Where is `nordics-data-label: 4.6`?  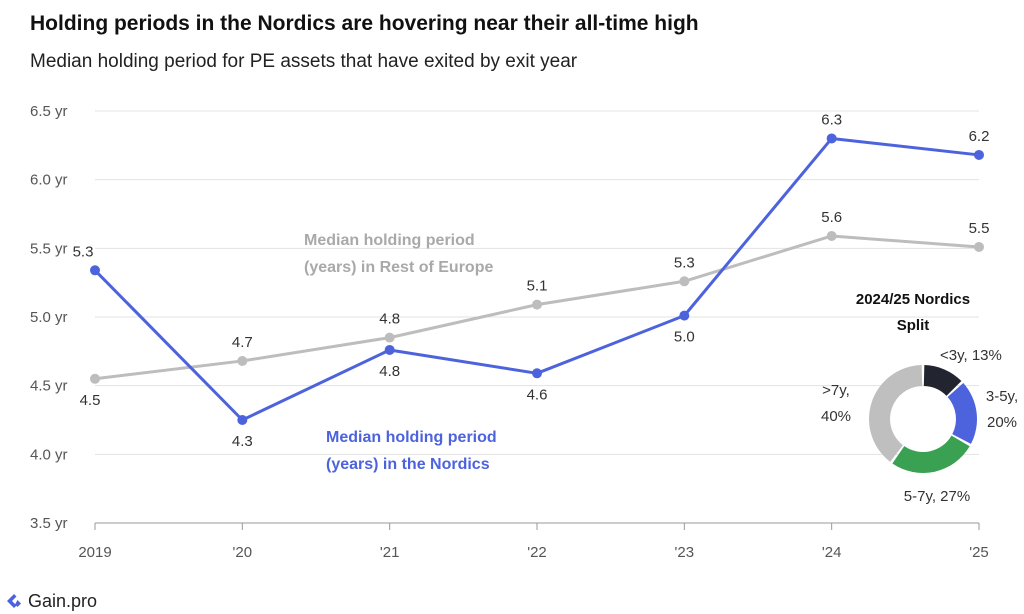
nordics-data-label: 4.6 is located at coordinates (537, 394).